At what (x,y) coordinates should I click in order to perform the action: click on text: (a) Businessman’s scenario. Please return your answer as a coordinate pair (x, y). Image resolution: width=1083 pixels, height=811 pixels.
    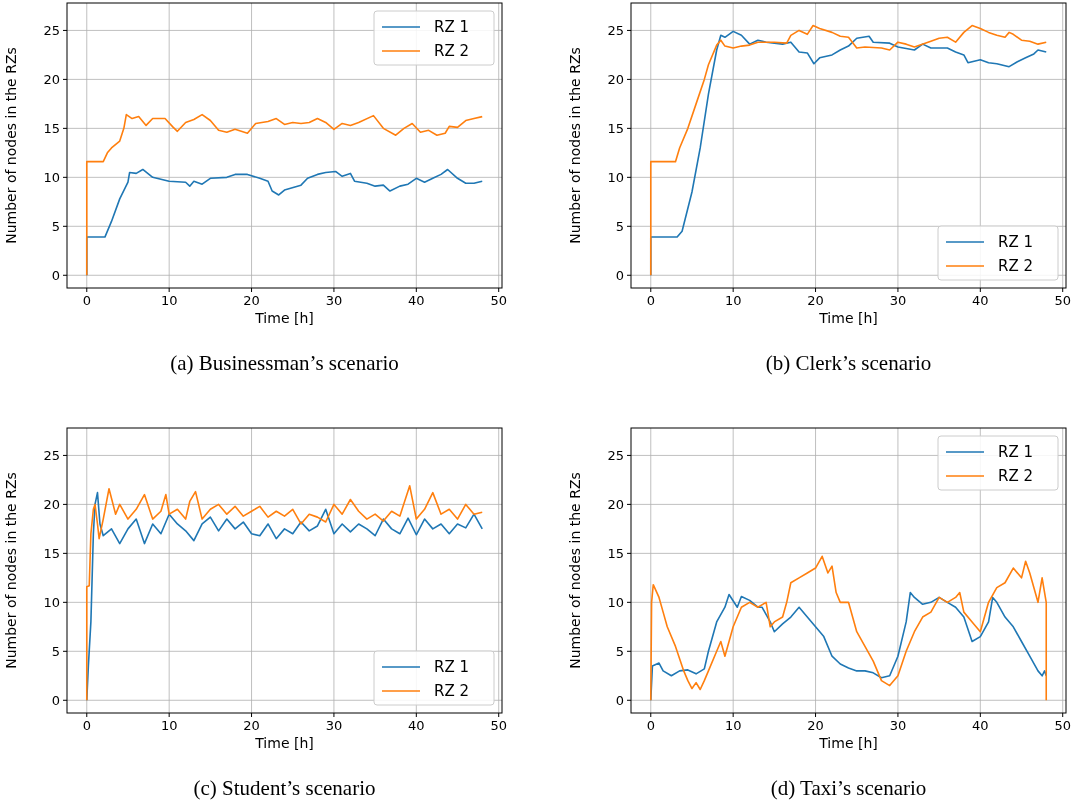
    Looking at the image, I should click on (284, 363).